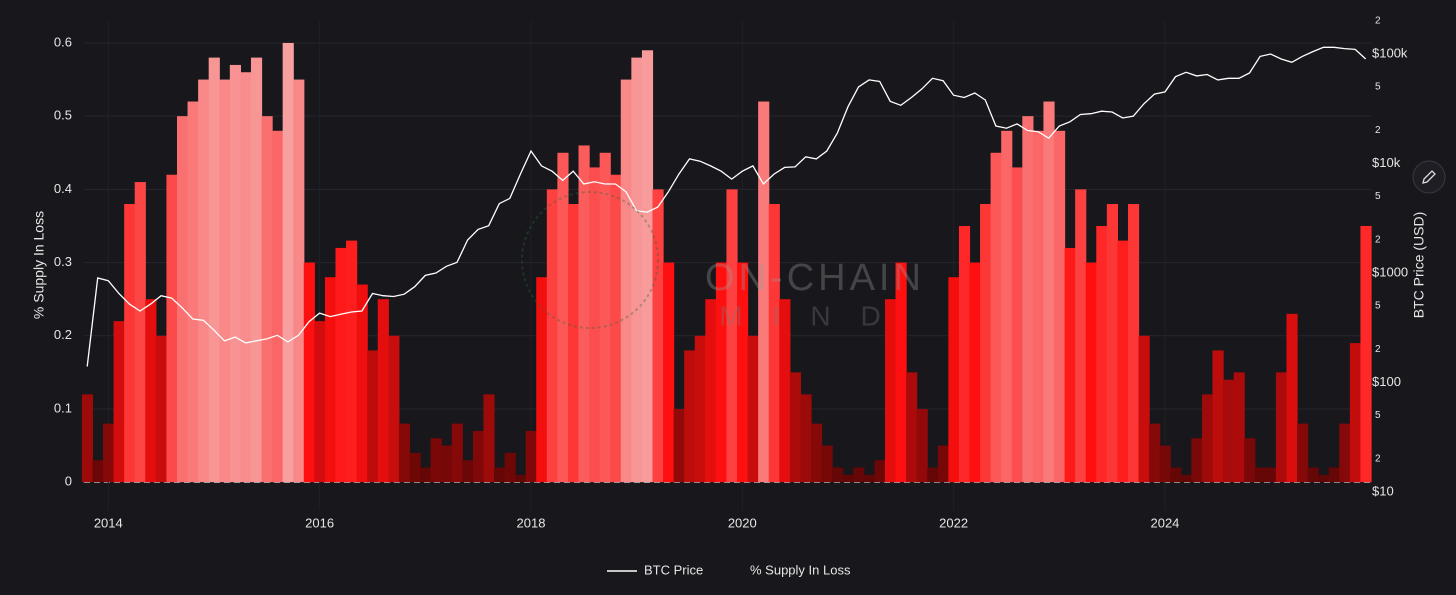 This screenshot has width=1456, height=595. I want to click on y2-tick-label: $10k, so click(1386, 162).